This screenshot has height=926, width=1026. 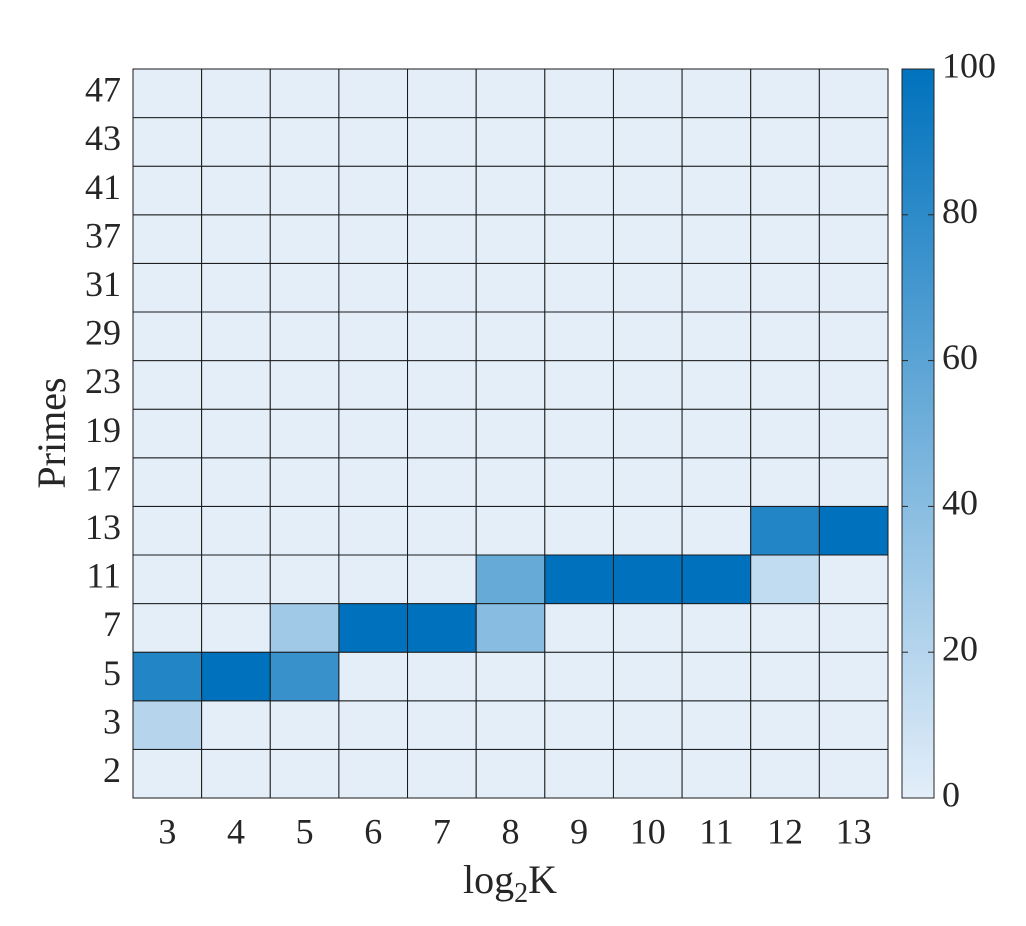 I want to click on y-tick-label: 19, so click(x=103, y=430).